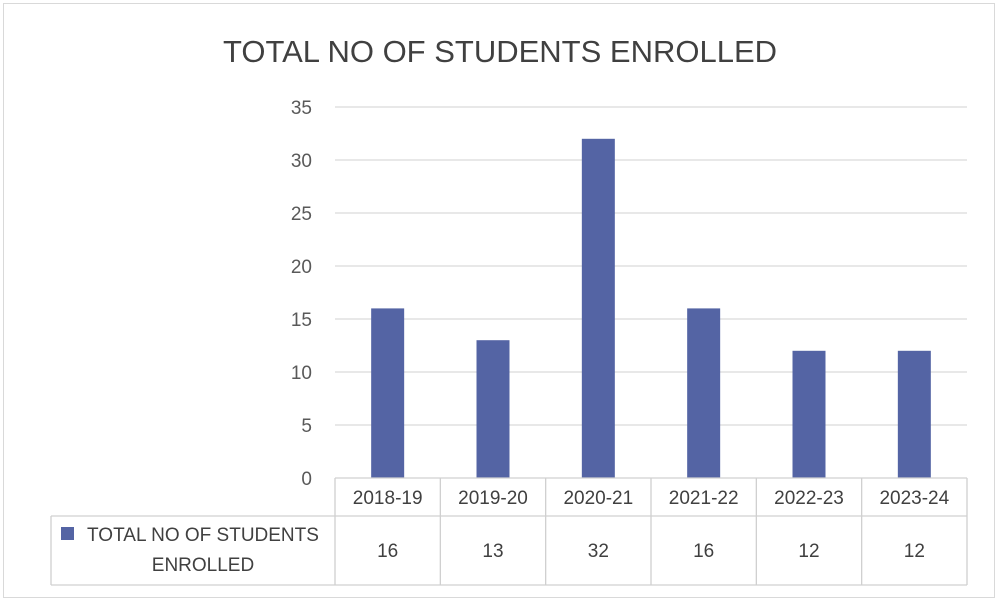 The width and height of the screenshot is (1000, 603). What do you see at coordinates (67, 533) in the screenshot?
I see `legend-swatch` at bounding box center [67, 533].